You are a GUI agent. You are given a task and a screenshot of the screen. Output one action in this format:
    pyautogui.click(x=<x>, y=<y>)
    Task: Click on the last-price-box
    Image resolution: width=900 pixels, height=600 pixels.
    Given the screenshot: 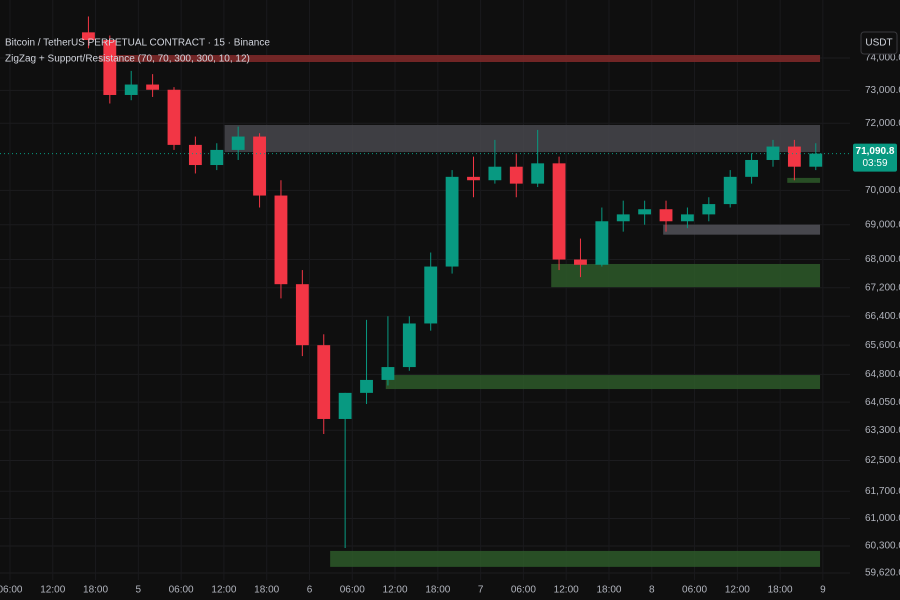 What is the action you would take?
    pyautogui.click(x=875, y=157)
    